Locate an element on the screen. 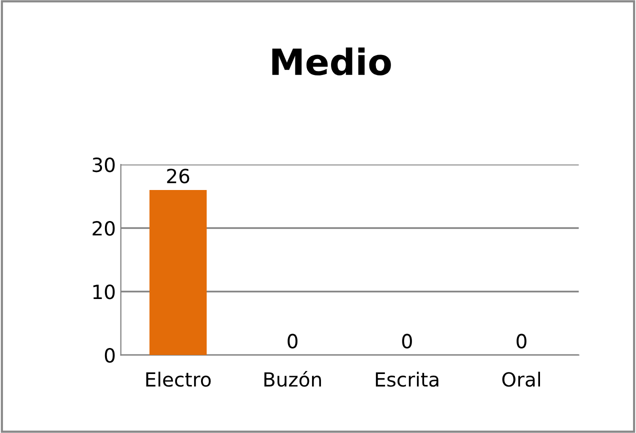 The width and height of the screenshot is (636, 433). x-tick-label: Oral is located at coordinates (521, 379).